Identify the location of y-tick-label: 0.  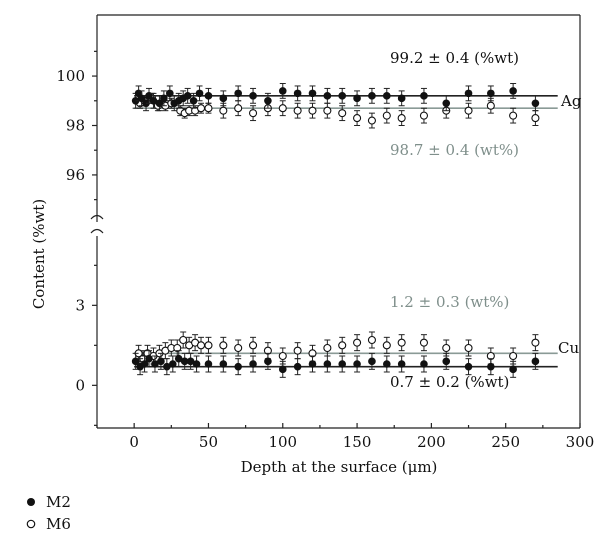
(80, 385).